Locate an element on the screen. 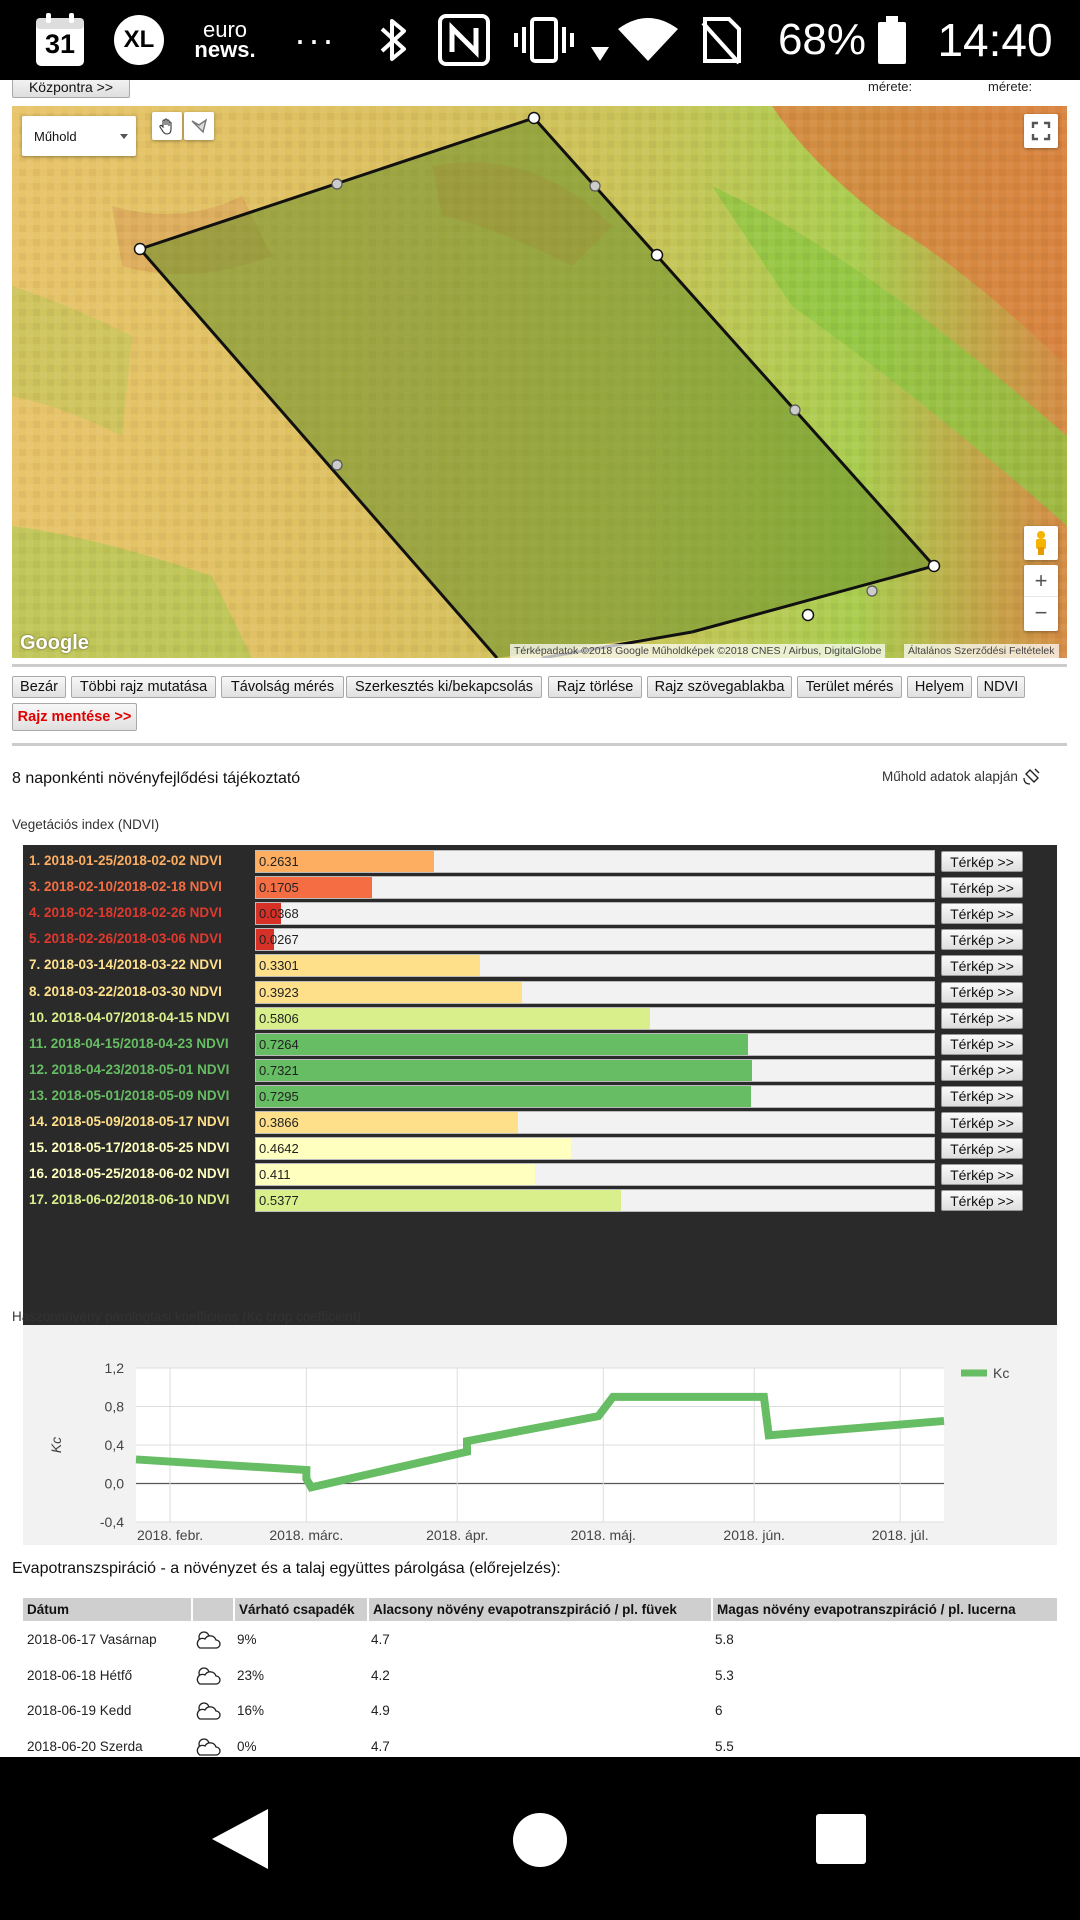  area-measure-button: Terület mérés is located at coordinates (849, 687).